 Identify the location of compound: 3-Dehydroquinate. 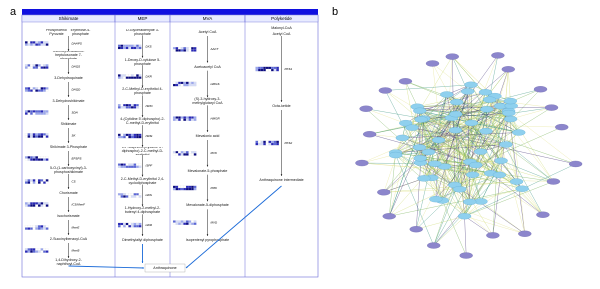
(68, 78).